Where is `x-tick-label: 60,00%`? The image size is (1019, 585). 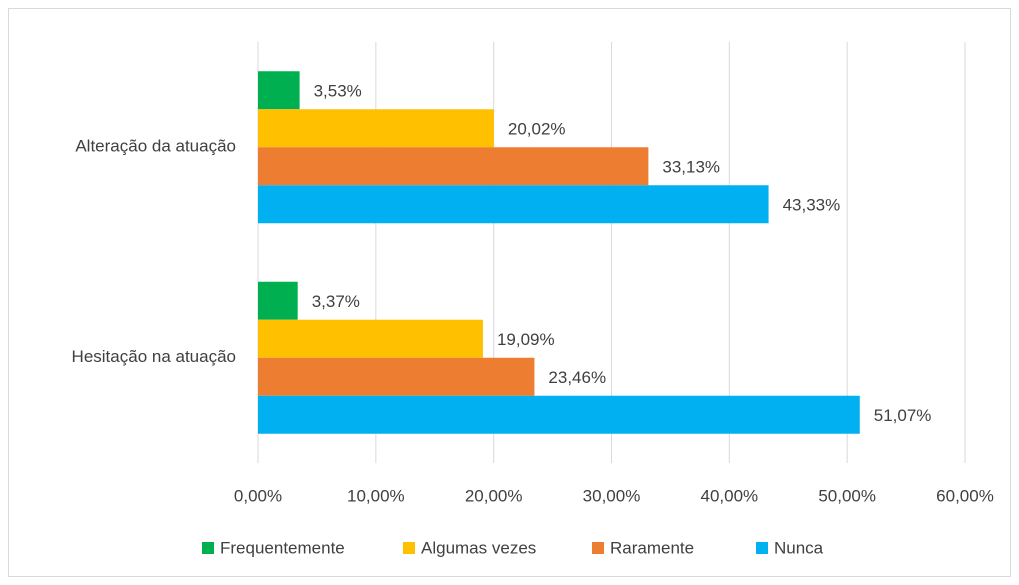 x-tick-label: 60,00% is located at coordinates (965, 495).